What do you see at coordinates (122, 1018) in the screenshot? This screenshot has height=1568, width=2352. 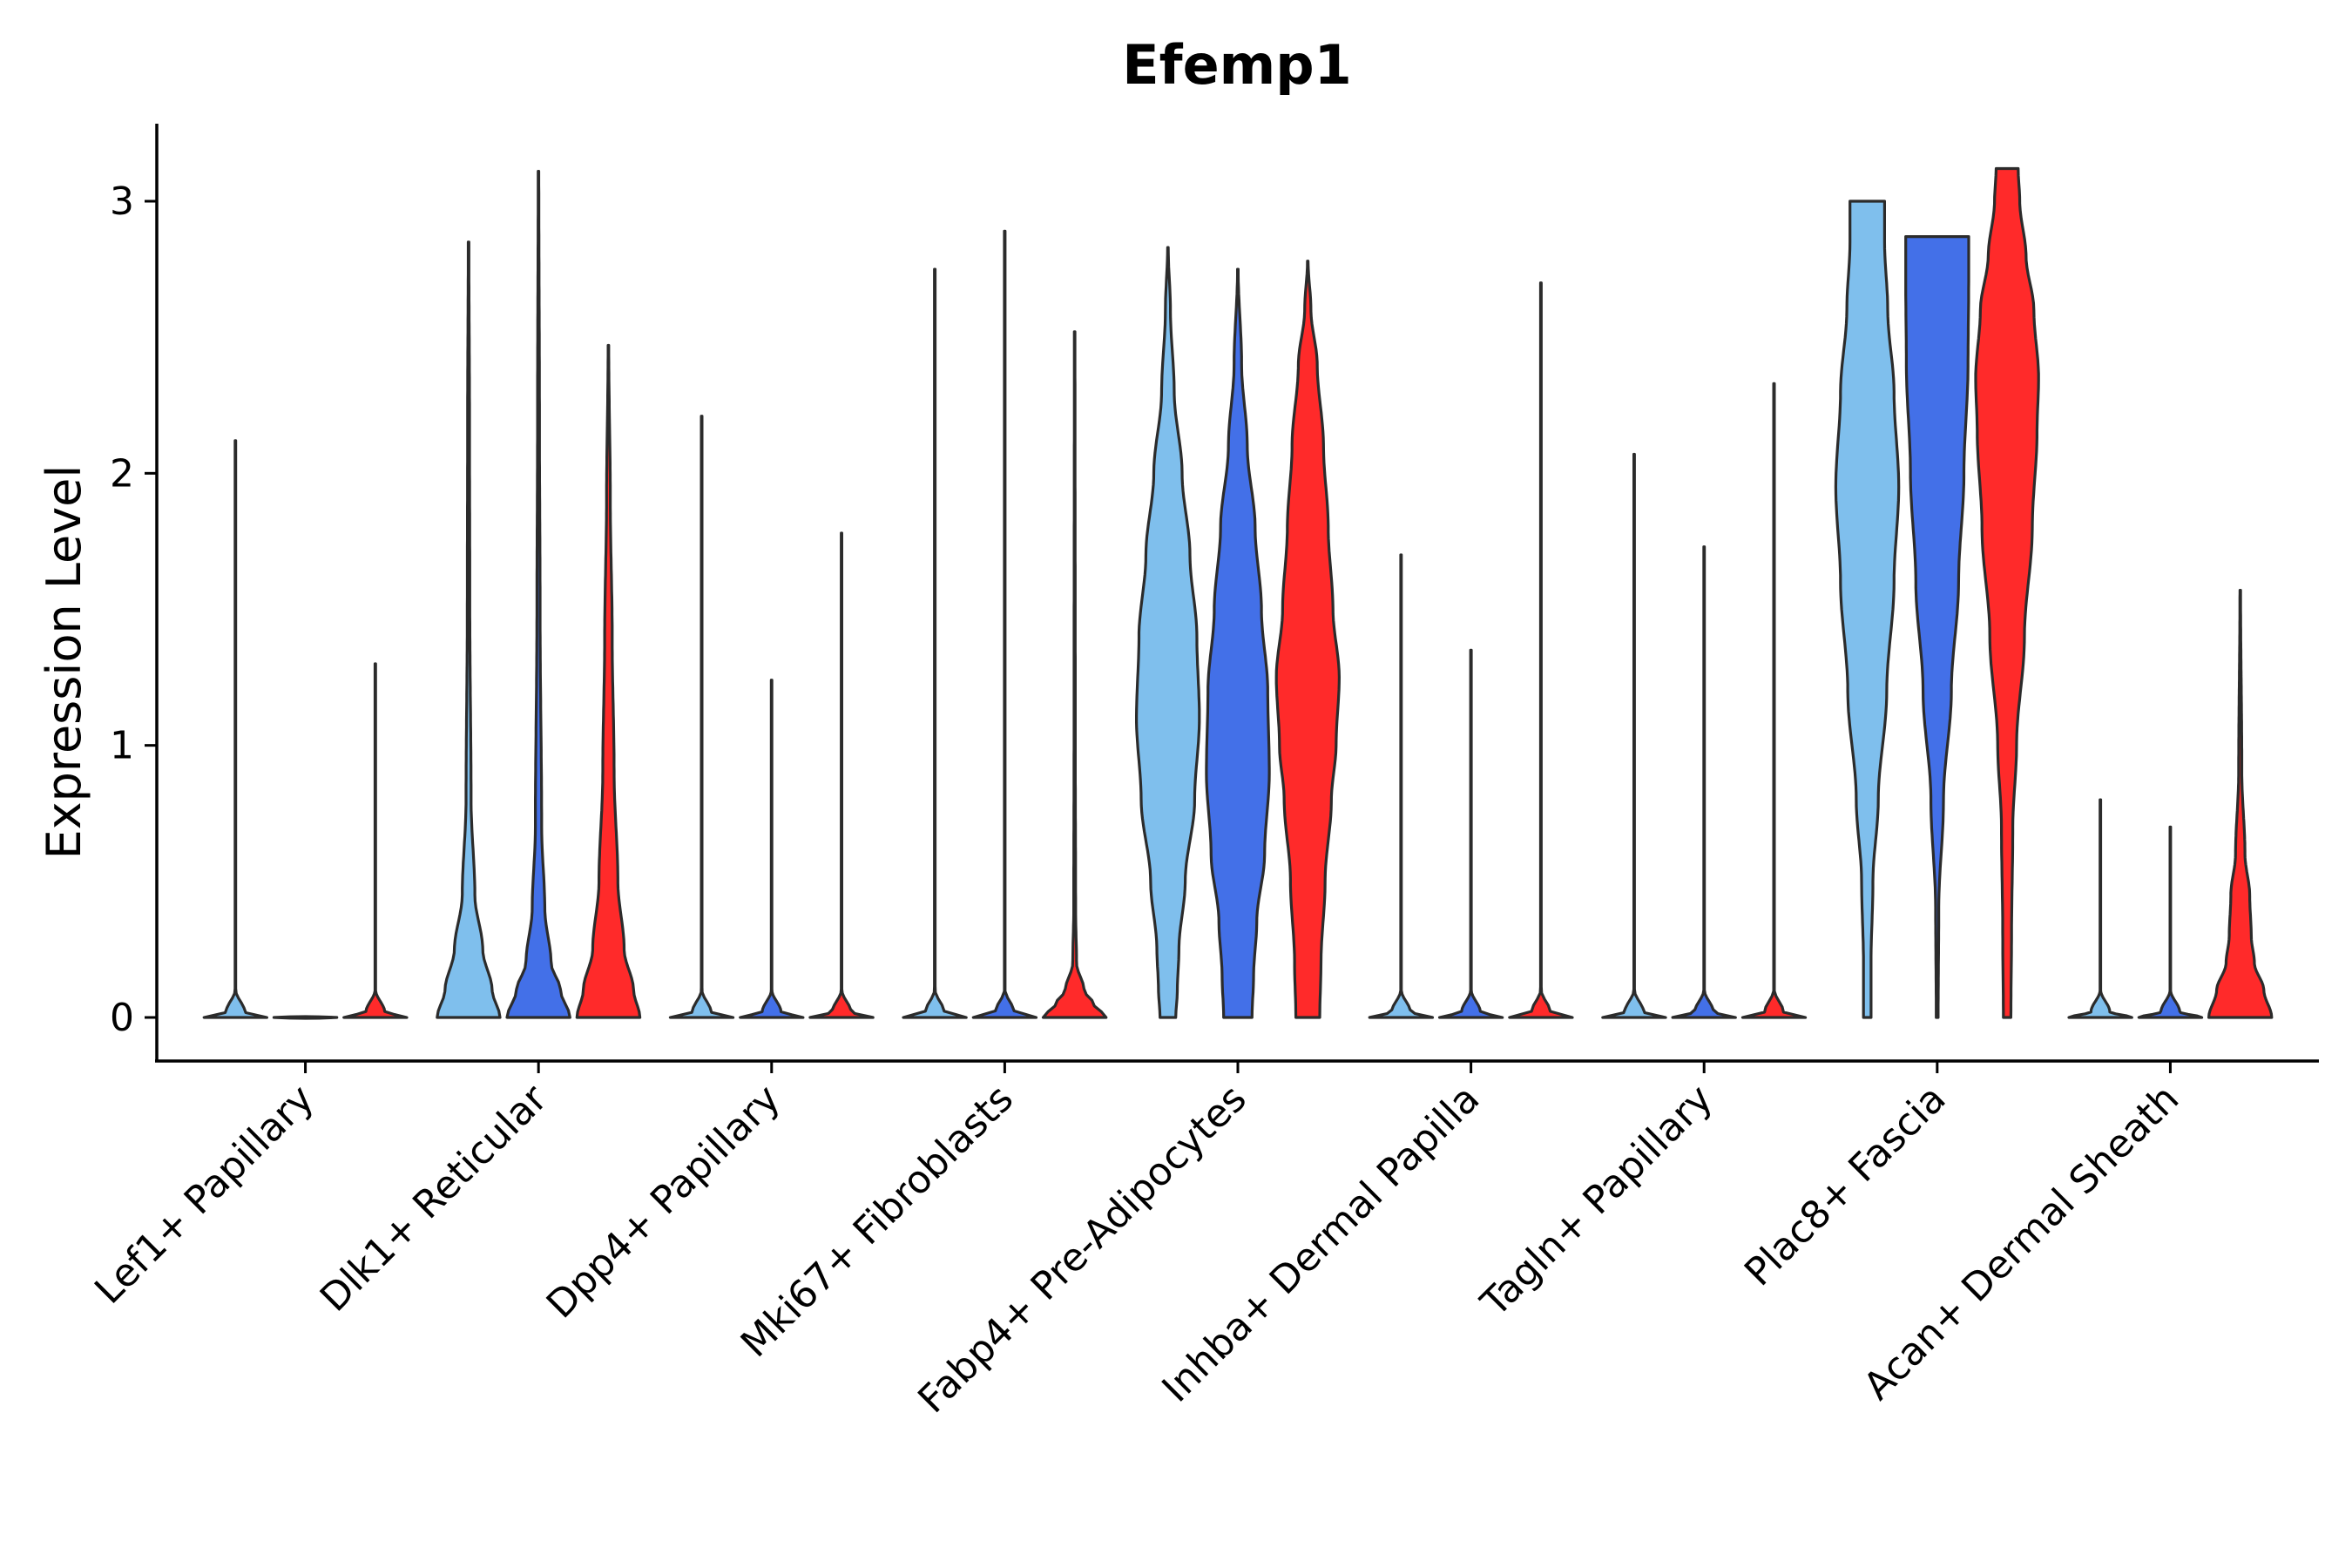 I see `y-tick-label: 0` at bounding box center [122, 1018].